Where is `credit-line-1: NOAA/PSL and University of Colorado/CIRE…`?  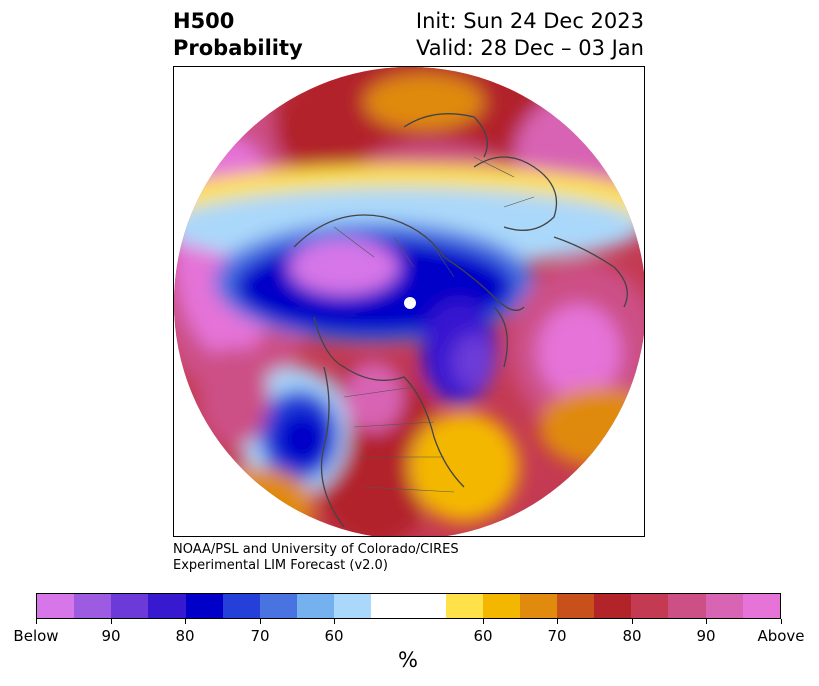
credit-line-1: NOAA/PSL and University of Colorado/CIRE… is located at coordinates (316, 549).